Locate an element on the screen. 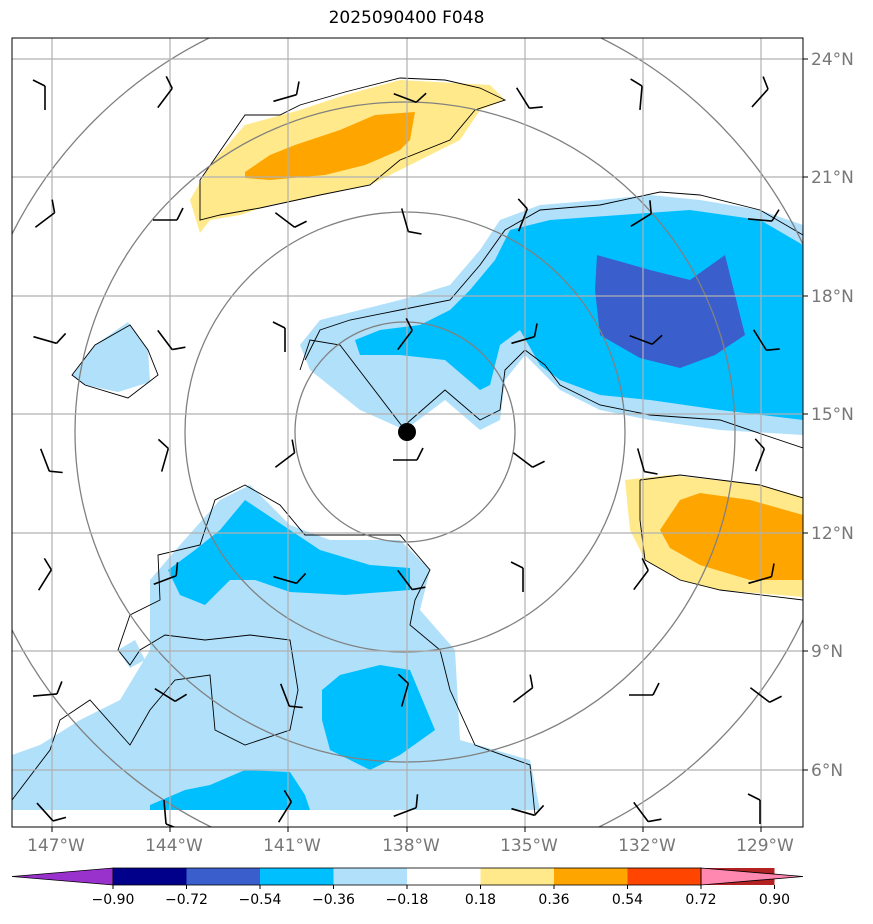 The width and height of the screenshot is (873, 924). contour-fill-blue-east is located at coordinates (579, 315).